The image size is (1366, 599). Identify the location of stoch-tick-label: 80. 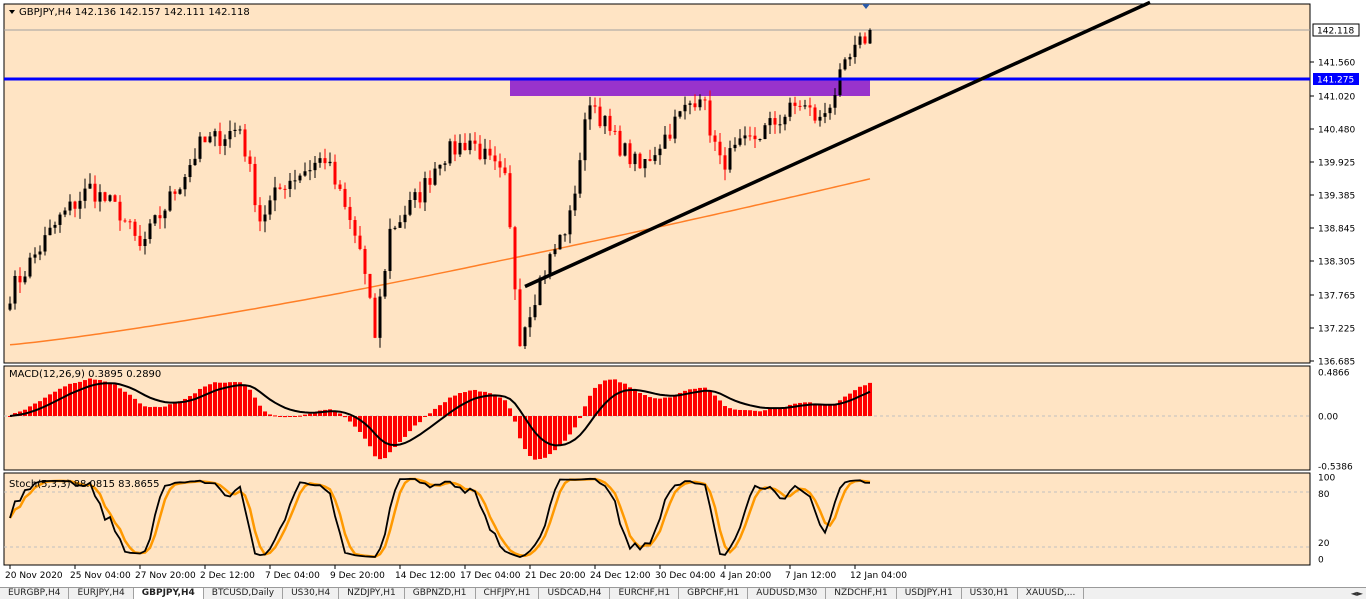
(1324, 495).